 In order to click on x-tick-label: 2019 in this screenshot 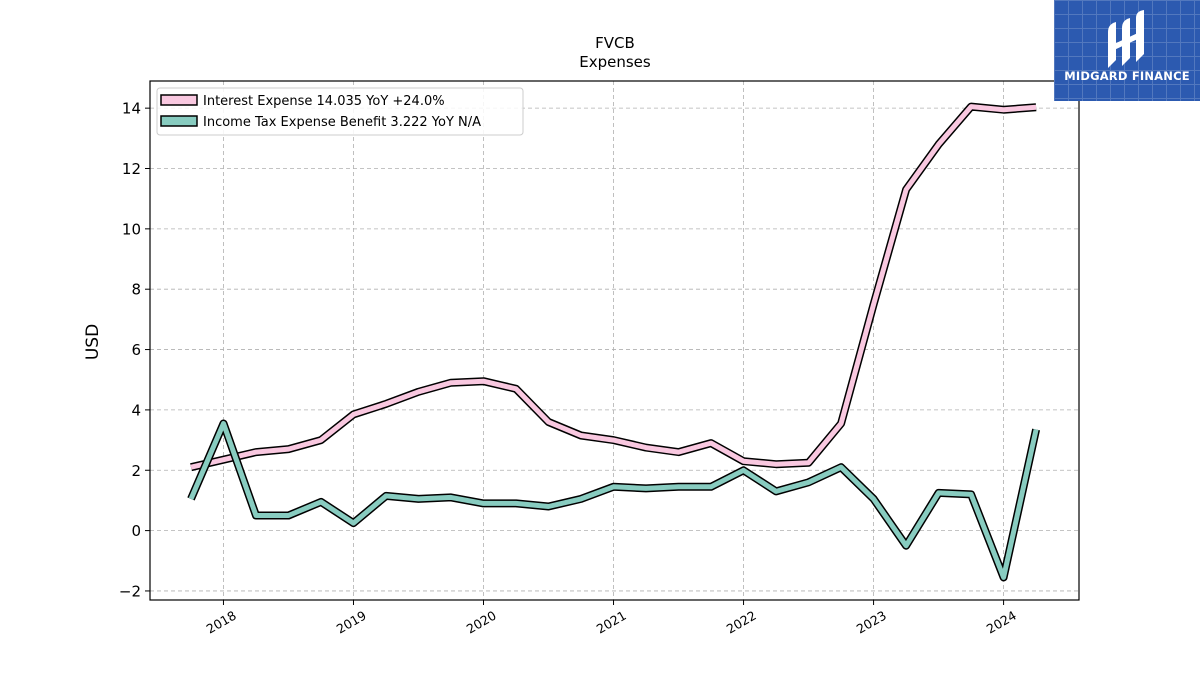, I will do `click(351, 622)`.